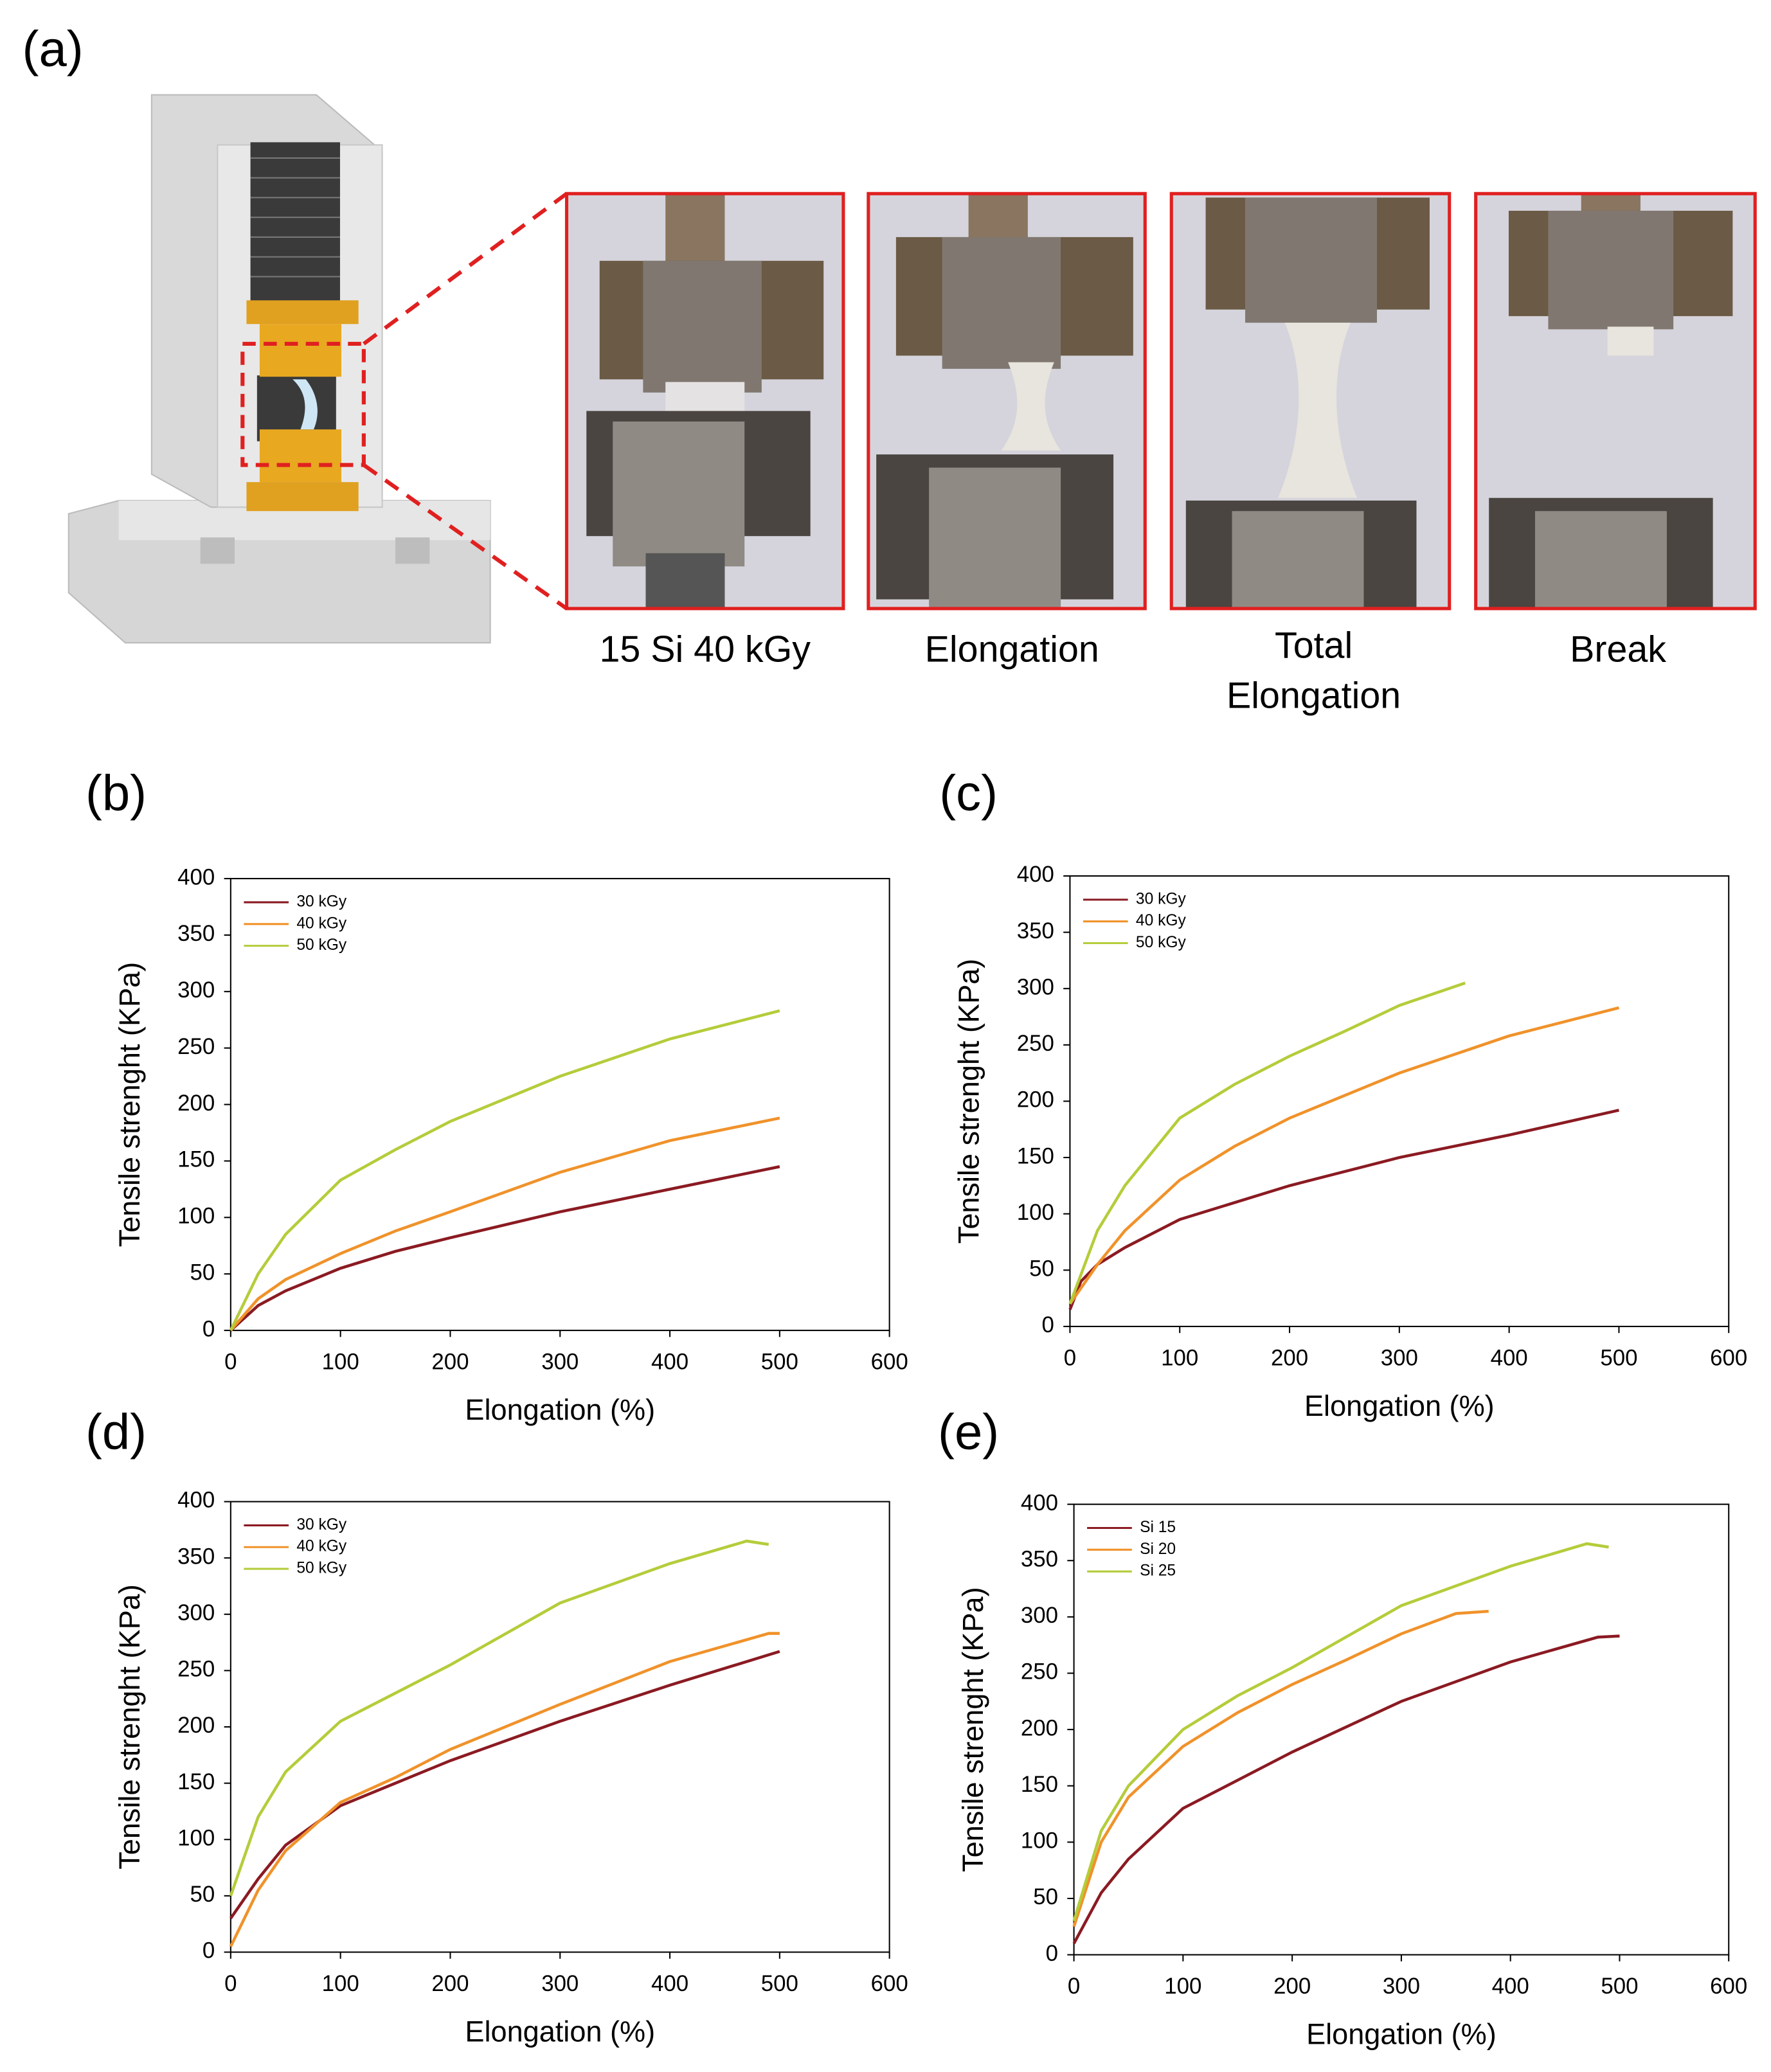 This screenshot has height=2072, width=1771. I want to click on legend-label: Si 15, so click(1158, 1527).